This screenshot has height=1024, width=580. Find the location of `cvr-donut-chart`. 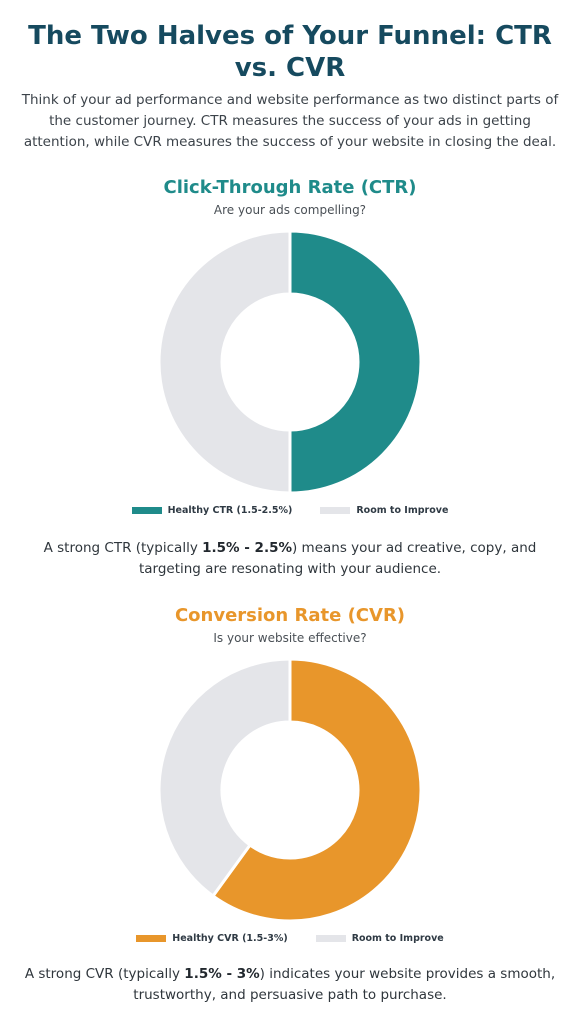

cvr-donut-chart is located at coordinates (290, 790).